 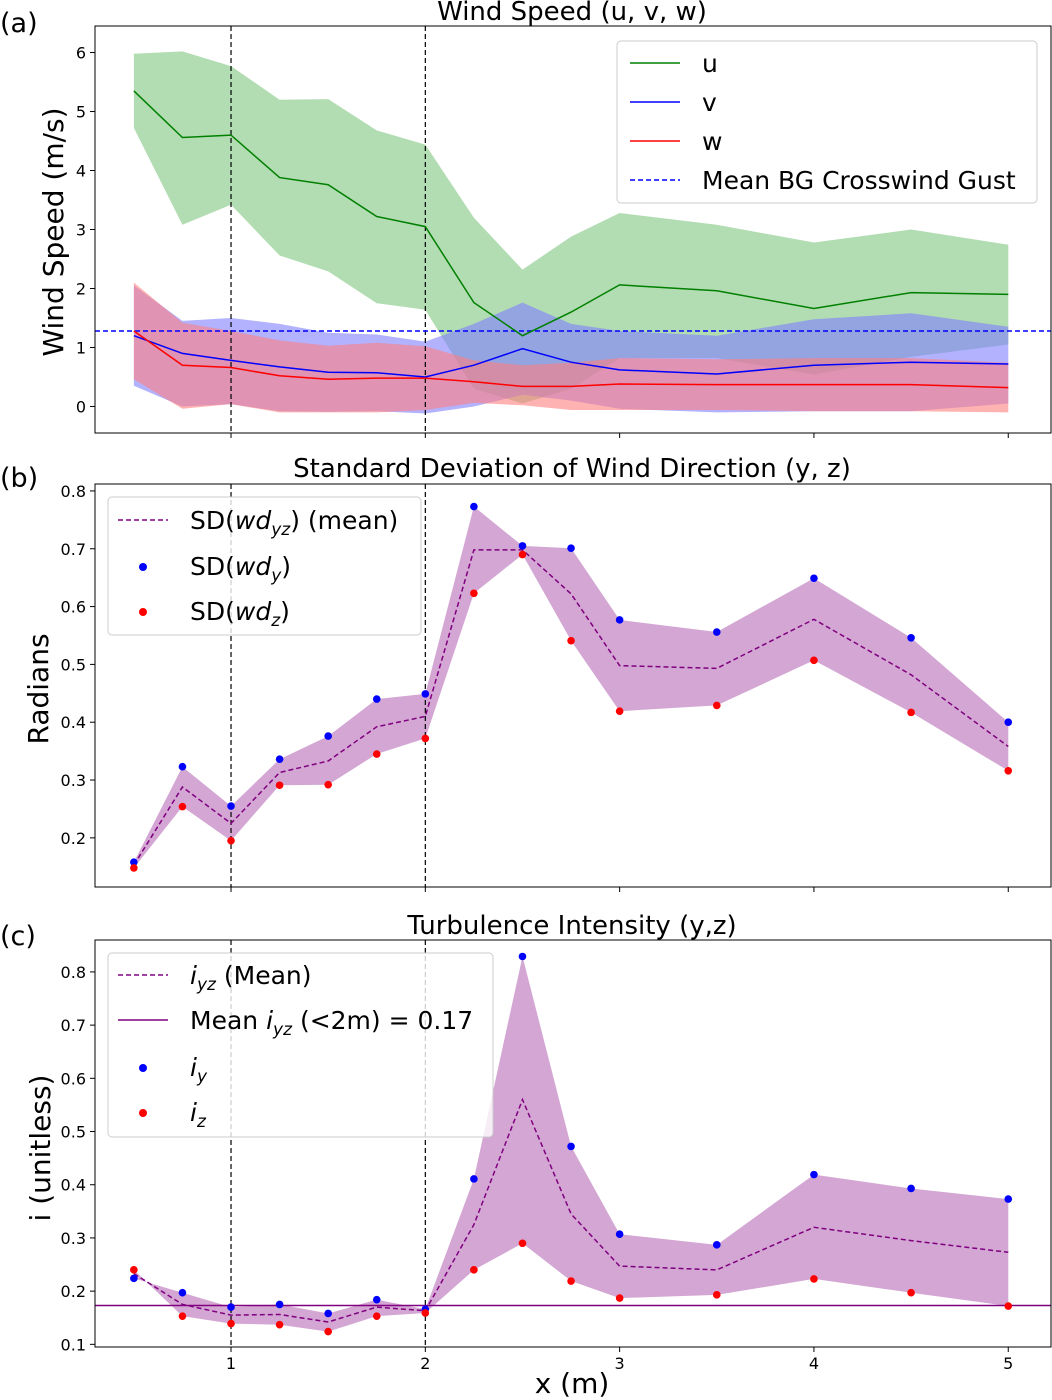 I want to click on panel-b-point-SD(wd_z)-14, so click(x=1008, y=770).